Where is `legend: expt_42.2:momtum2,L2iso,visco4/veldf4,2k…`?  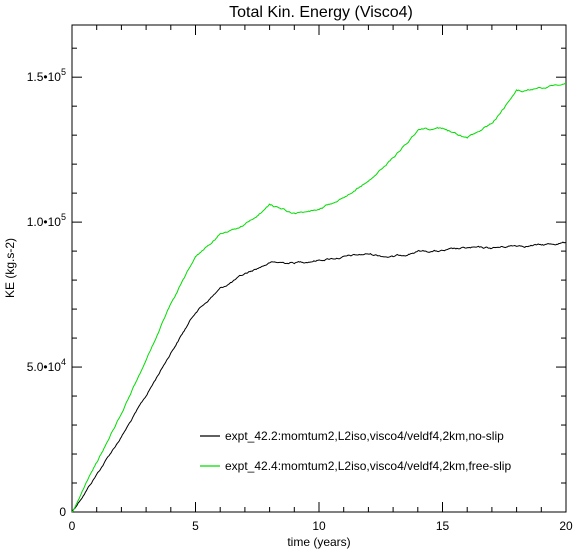
legend: expt_42.2:momtum2,L2iso,visco4/veldf4,2k… is located at coordinates (355, 451).